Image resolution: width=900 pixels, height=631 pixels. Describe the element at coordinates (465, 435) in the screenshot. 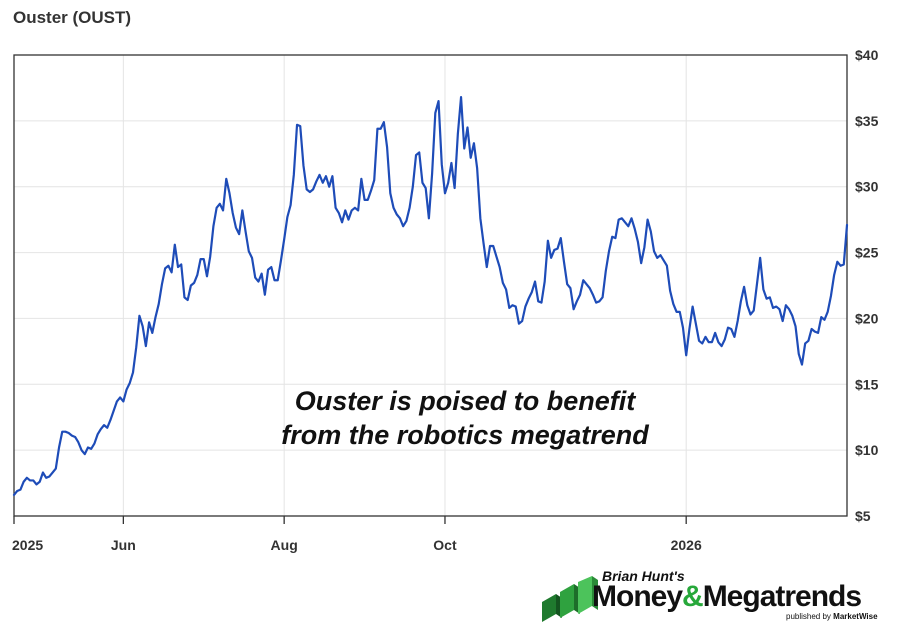

I see `annotation-line-2: from the robotics megatrend` at that location.